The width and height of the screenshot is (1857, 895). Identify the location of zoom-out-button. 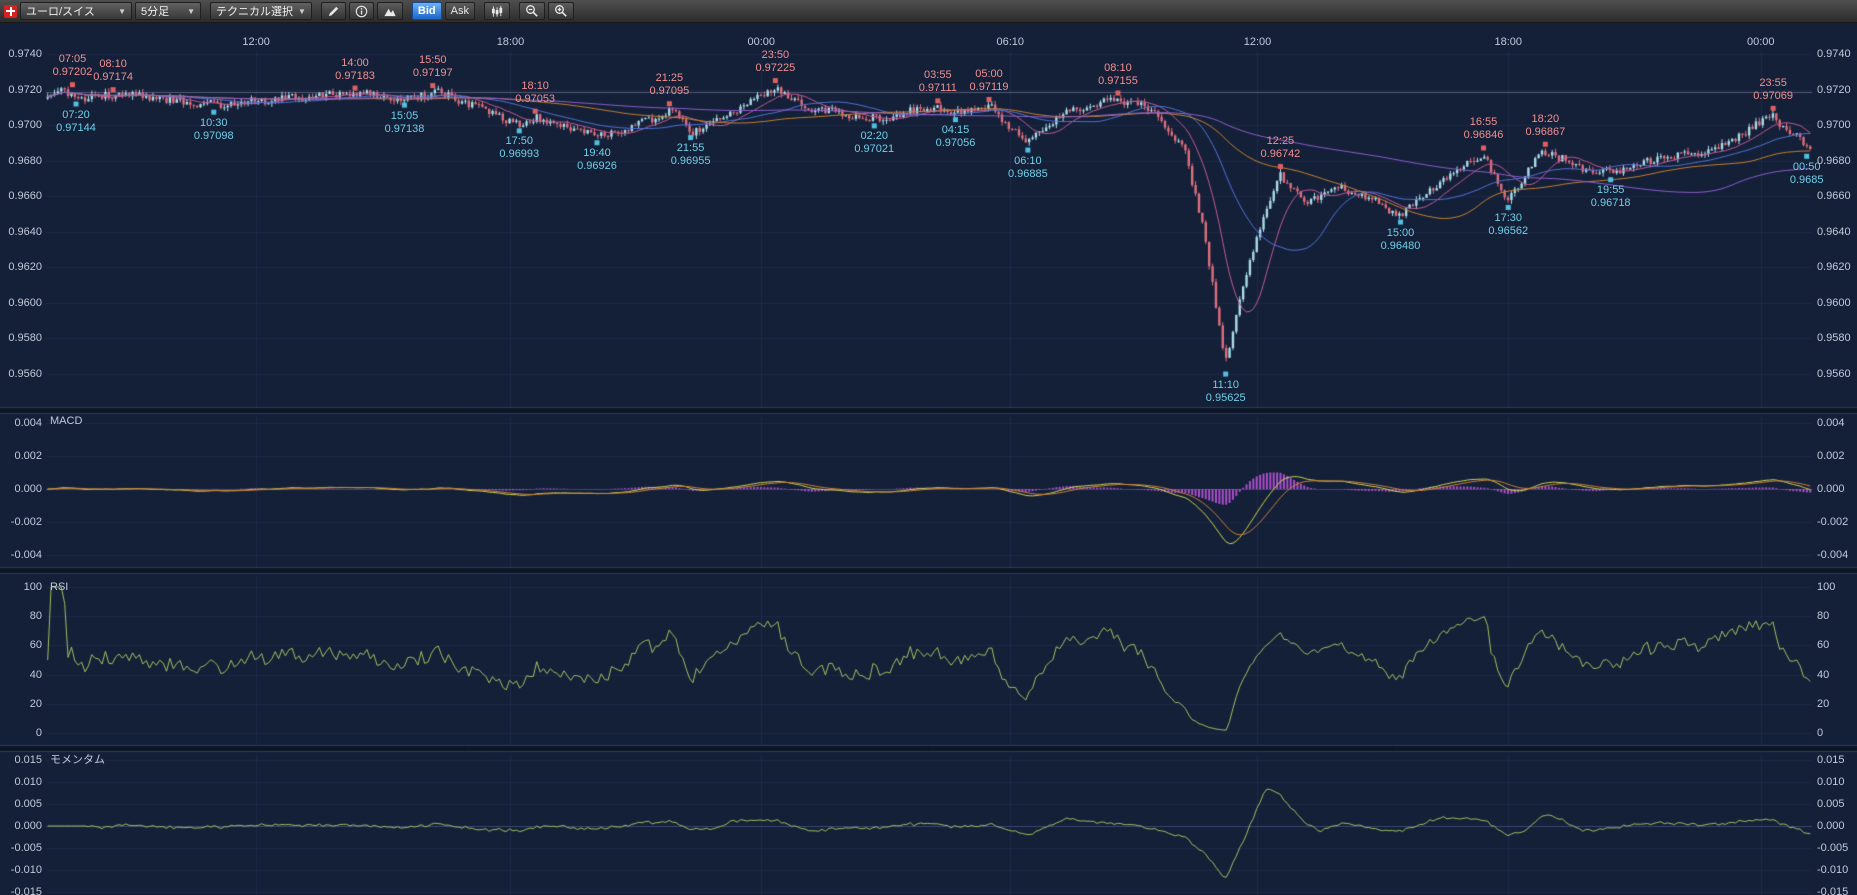
(532, 11).